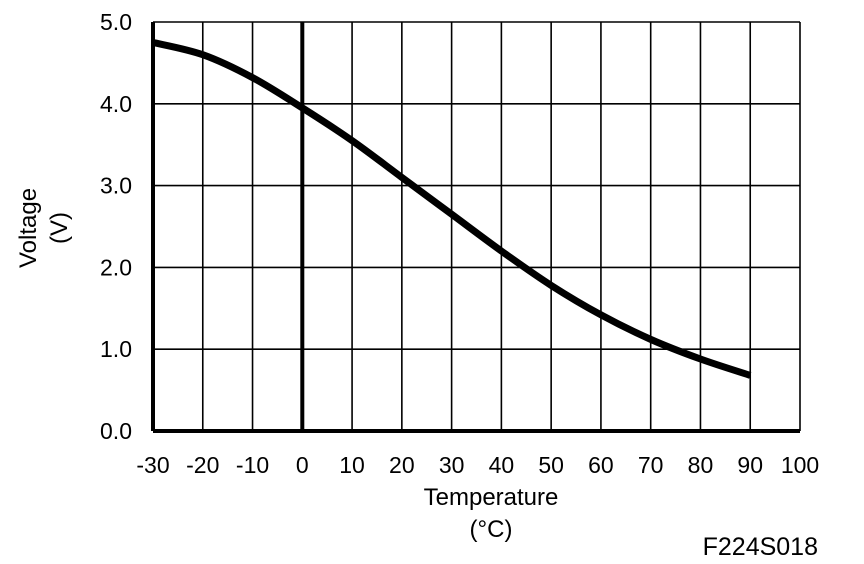 The image size is (864, 564). Describe the element at coordinates (116, 226) in the screenshot. I see `y-tick-labels: 0.0 1.0 2.0 3.0 4.0 5.0` at that location.